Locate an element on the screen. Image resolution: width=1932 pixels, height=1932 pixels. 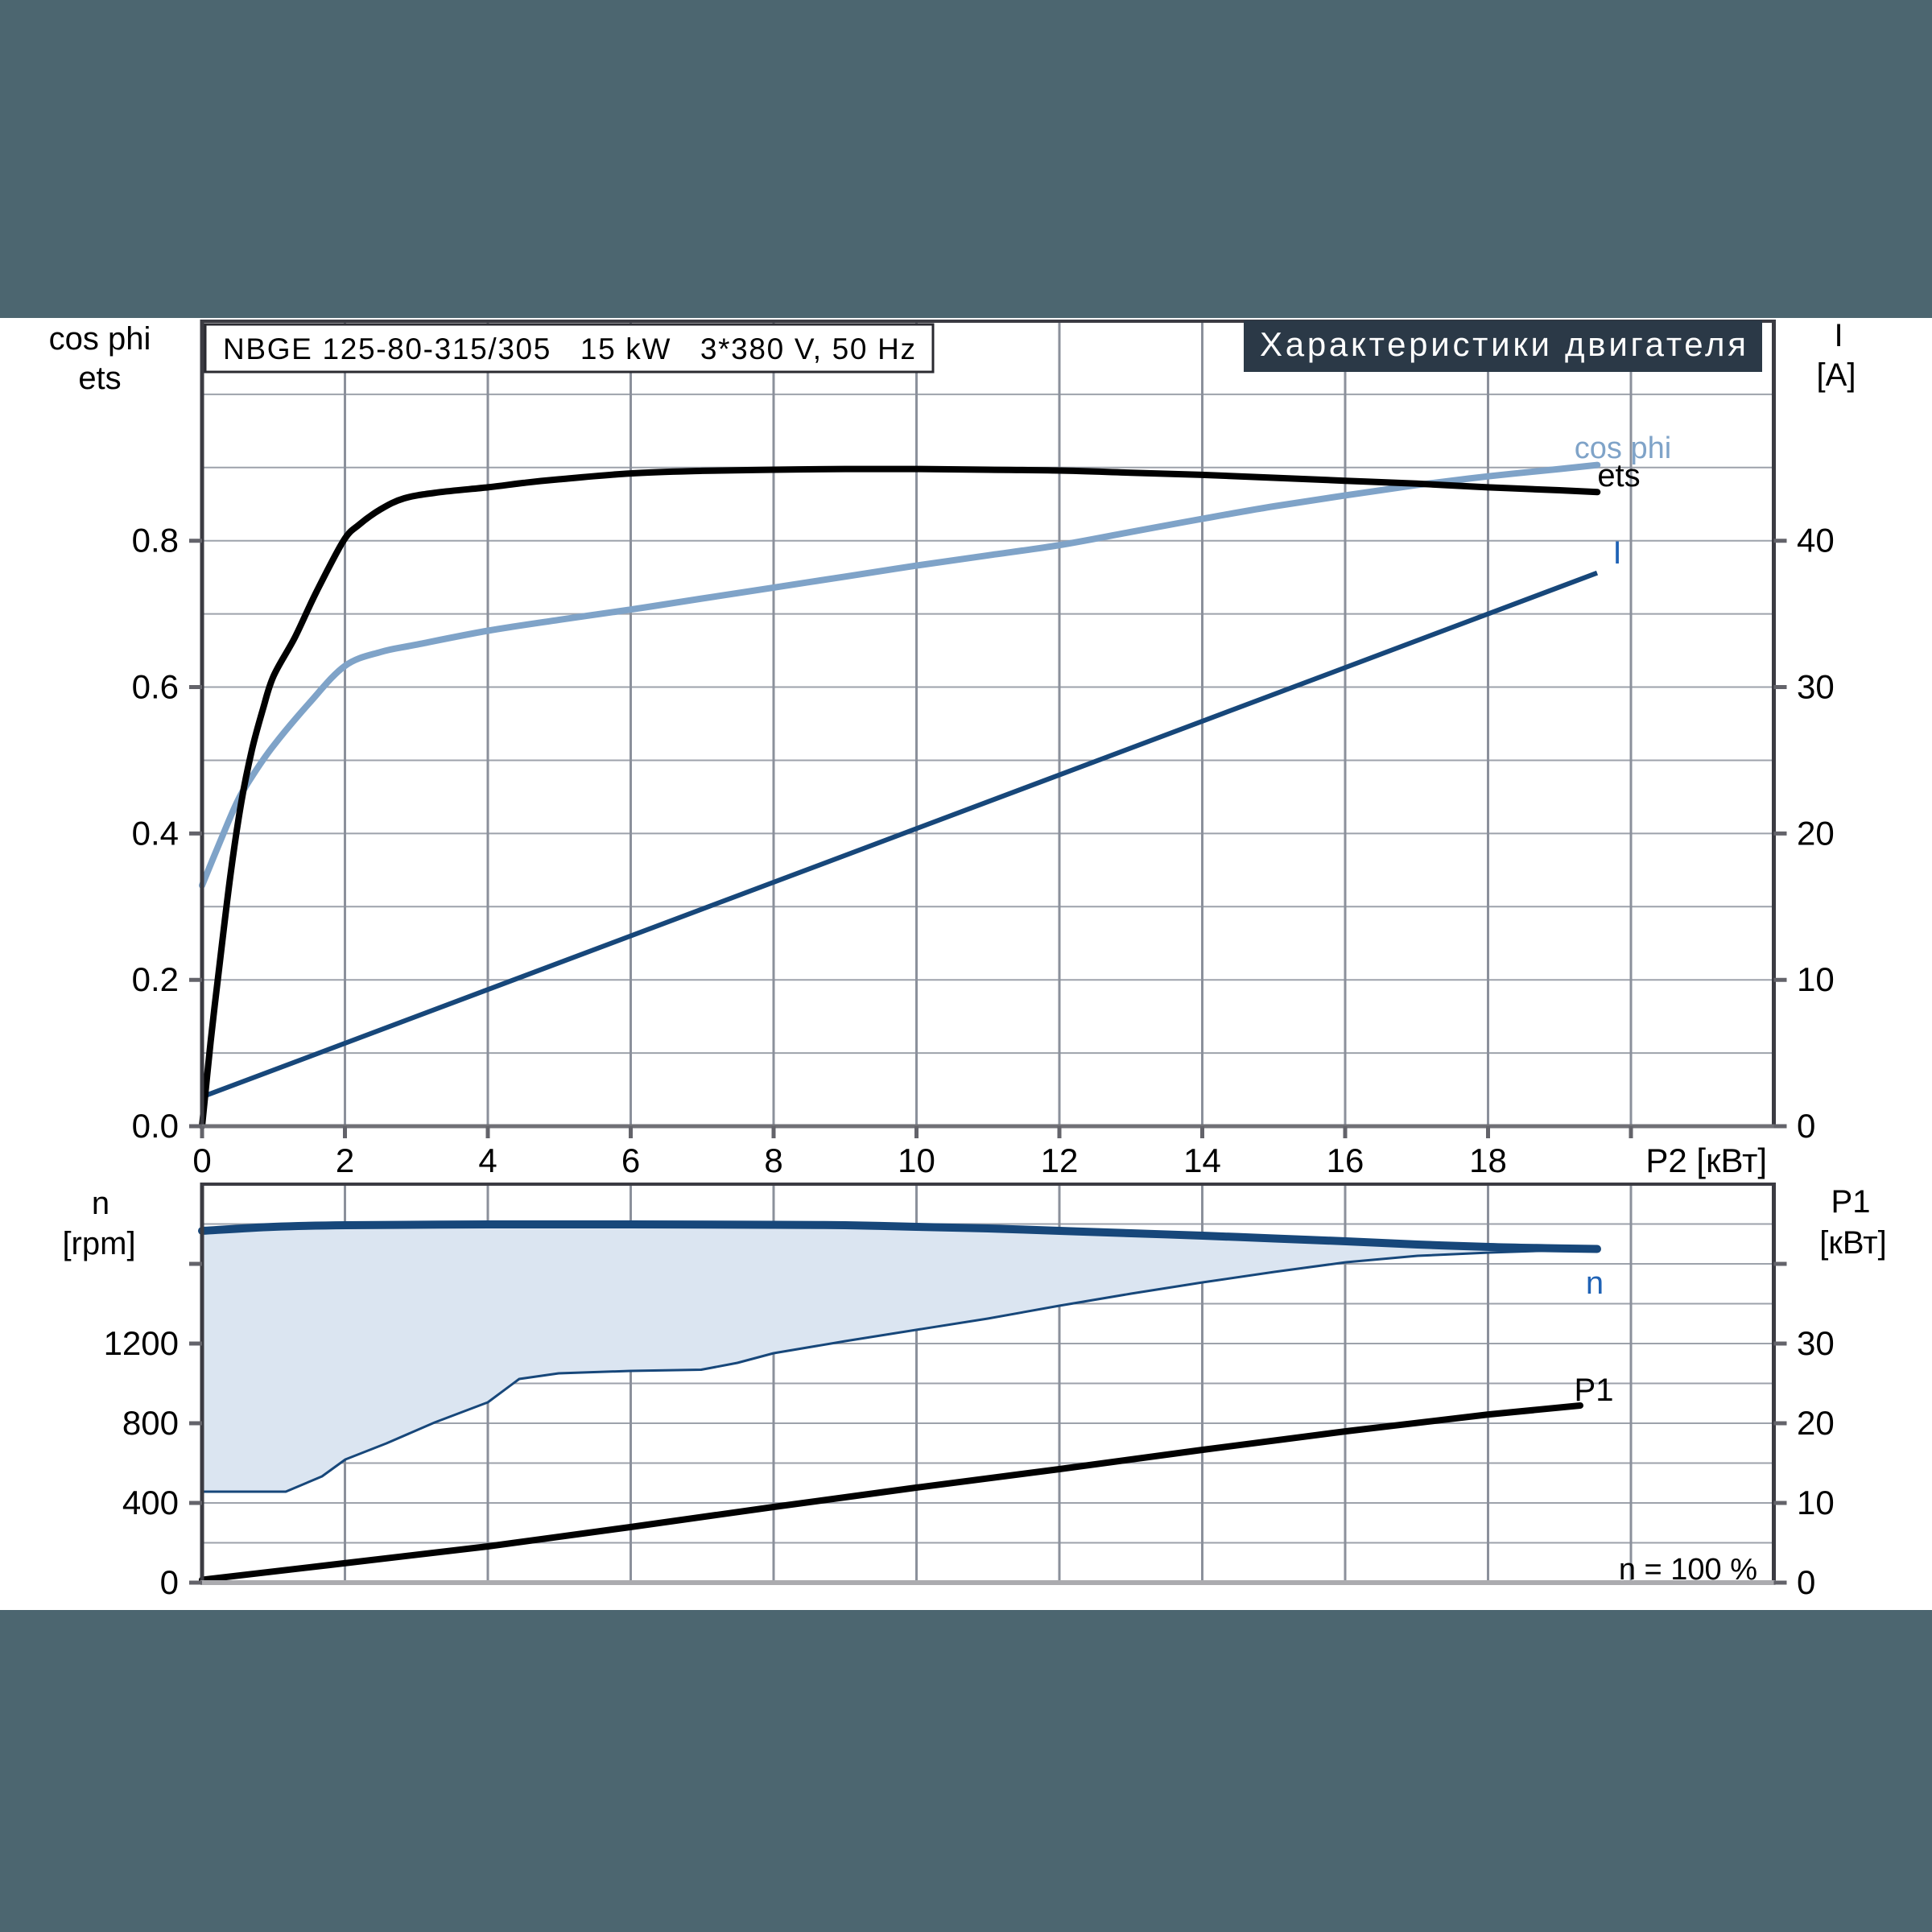
svg-text: 18 is located at coordinates (1488, 1160).